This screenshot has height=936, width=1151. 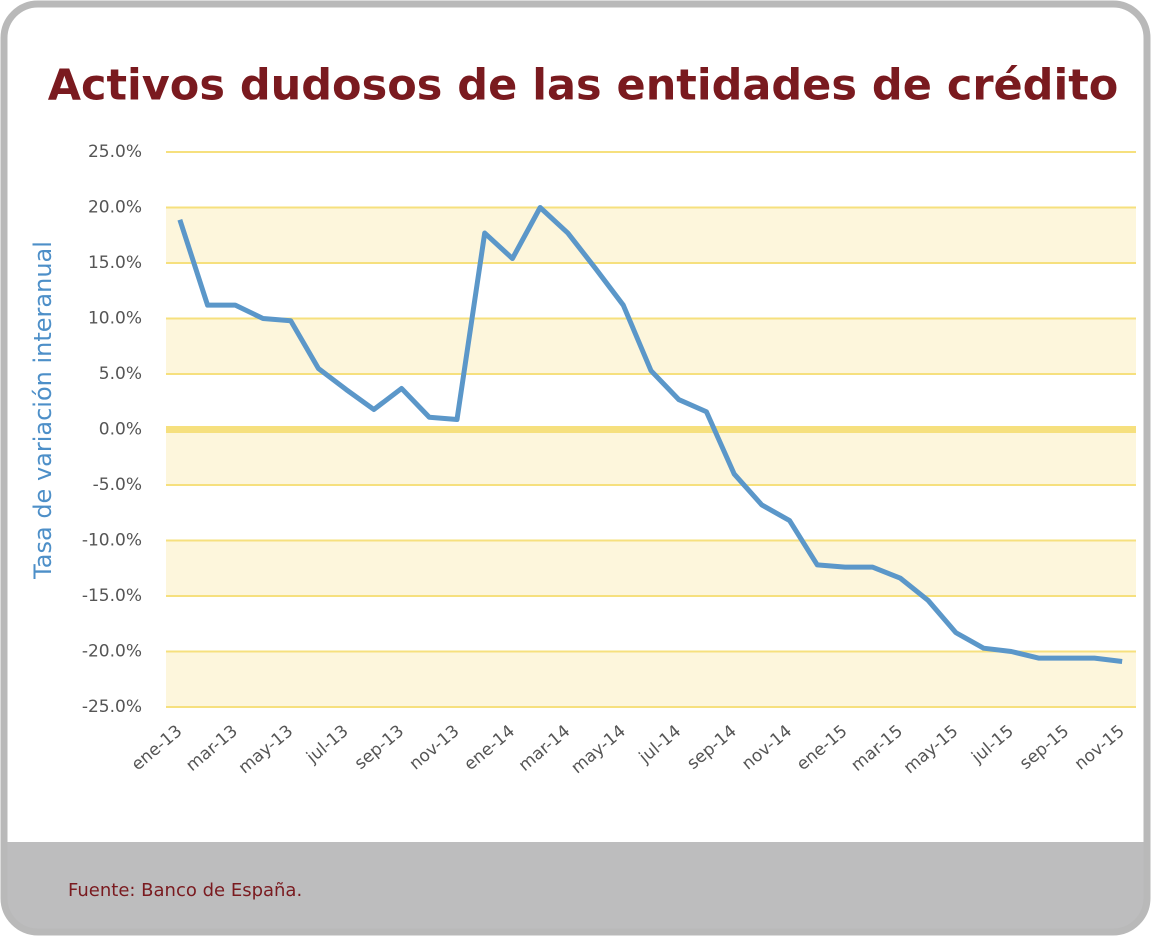 What do you see at coordinates (115, 152) in the screenshot?
I see `y-tick-label: 25.0%` at bounding box center [115, 152].